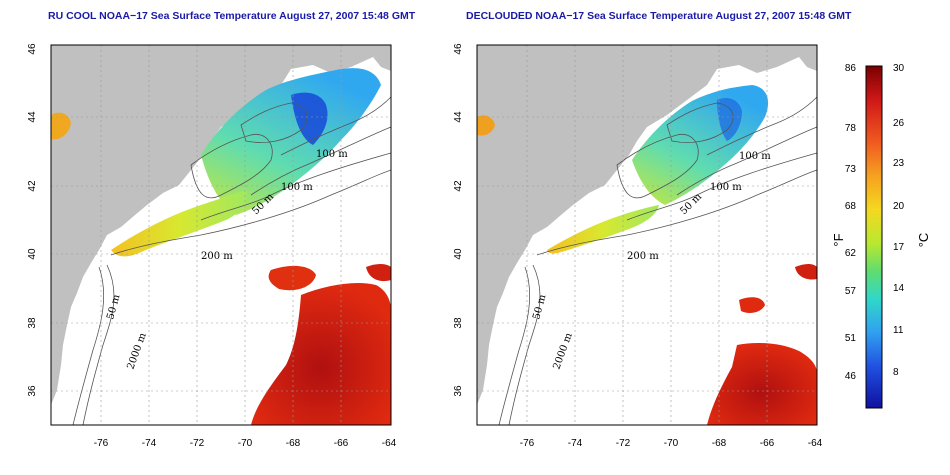 Image resolution: width=950 pixels, height=475 pixels. I want to click on colorbar-f-tick: 62, so click(851, 253).